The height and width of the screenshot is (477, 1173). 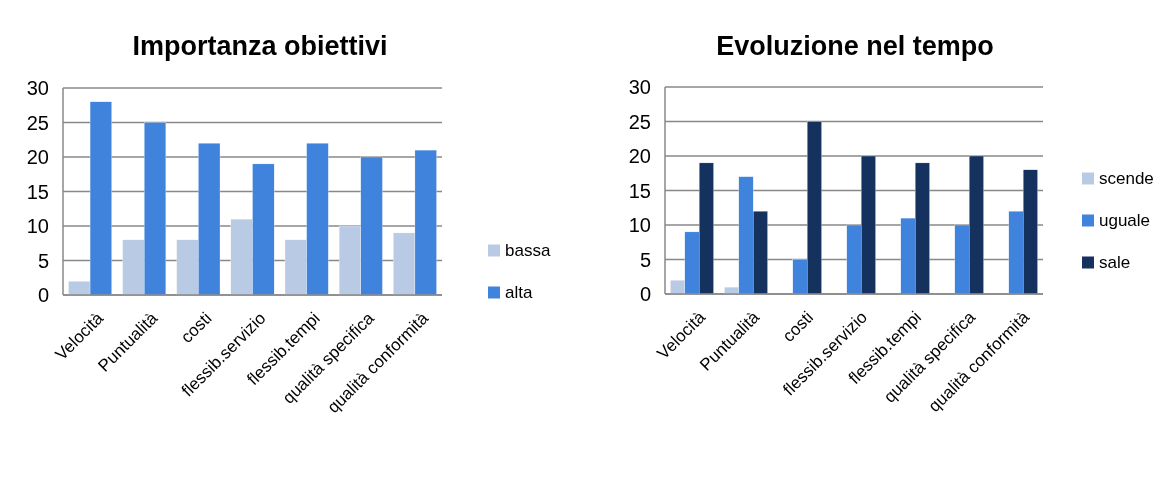 What do you see at coordinates (1115, 263) in the screenshot?
I see `legend-label: sale` at bounding box center [1115, 263].